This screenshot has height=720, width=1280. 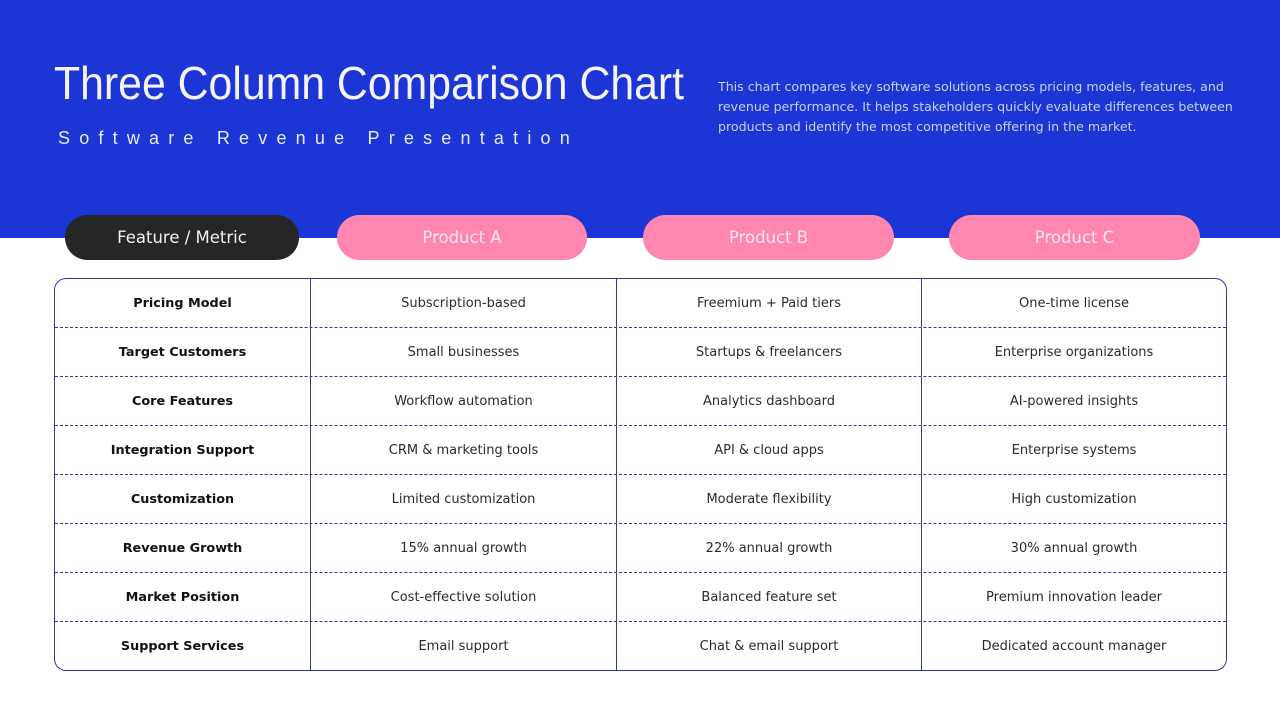 What do you see at coordinates (1074, 401) in the screenshot?
I see `product-c-cell: AI-powered insights` at bounding box center [1074, 401].